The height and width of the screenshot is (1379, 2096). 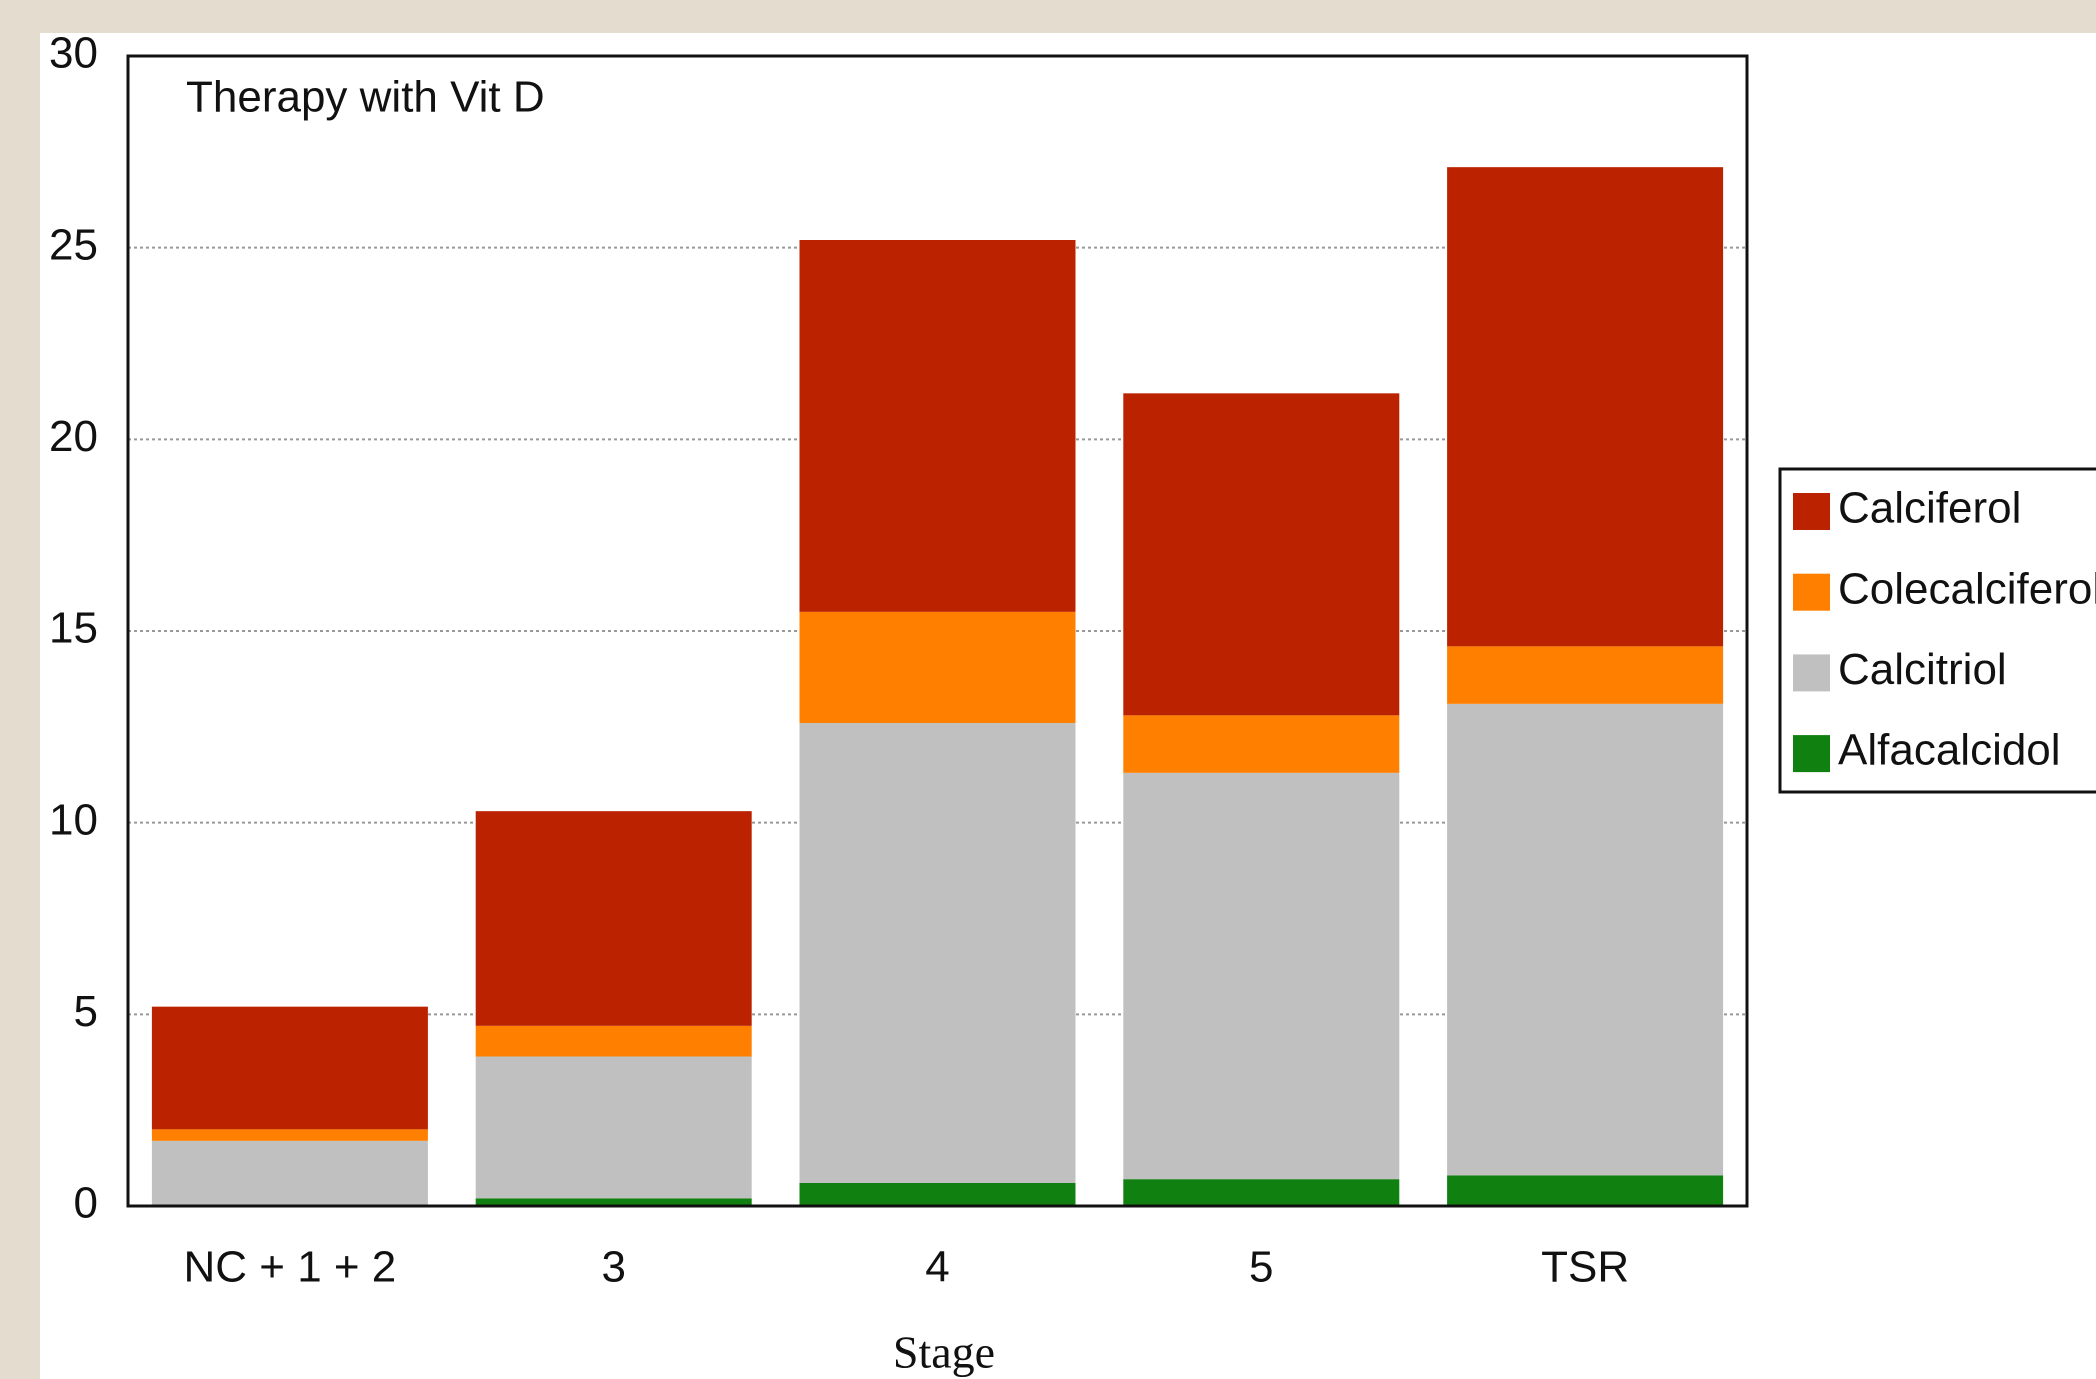 What do you see at coordinates (86, 1011) in the screenshot?
I see `y-tick-label: 5` at bounding box center [86, 1011].